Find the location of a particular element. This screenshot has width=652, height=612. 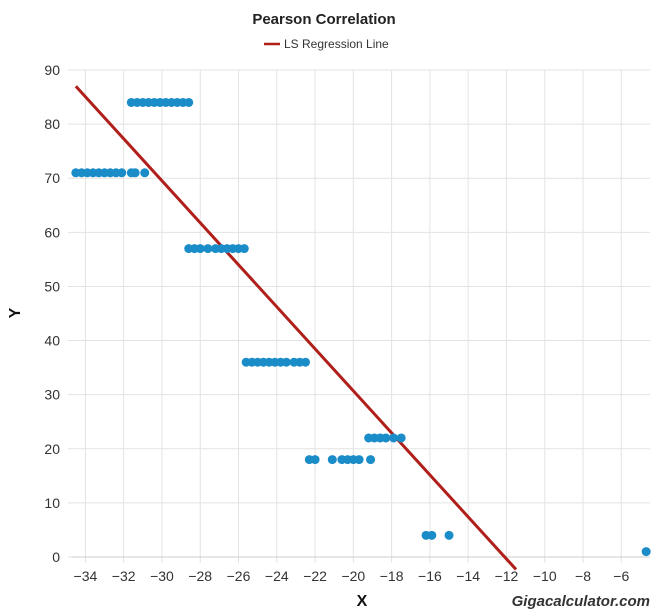

legend: LS Regression Line is located at coordinates (326, 44).